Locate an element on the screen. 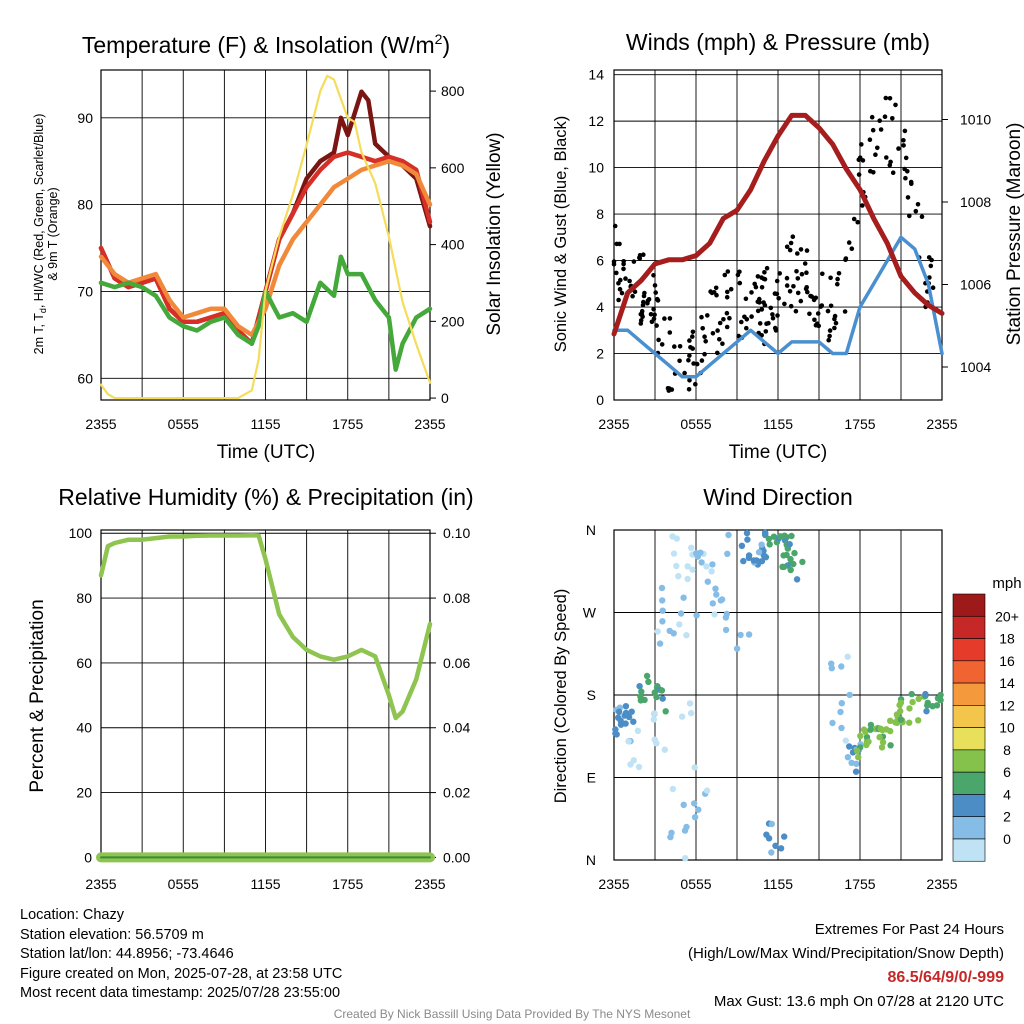  temperature-xtick-label: 2355 is located at coordinates (100, 424).